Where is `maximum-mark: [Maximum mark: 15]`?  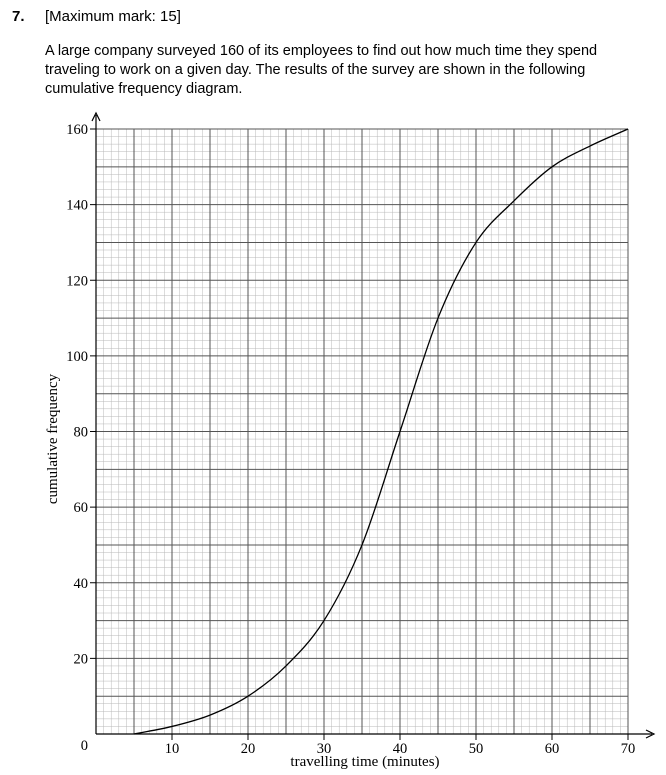
maximum-mark: [Maximum mark: 15] is located at coordinates (113, 16).